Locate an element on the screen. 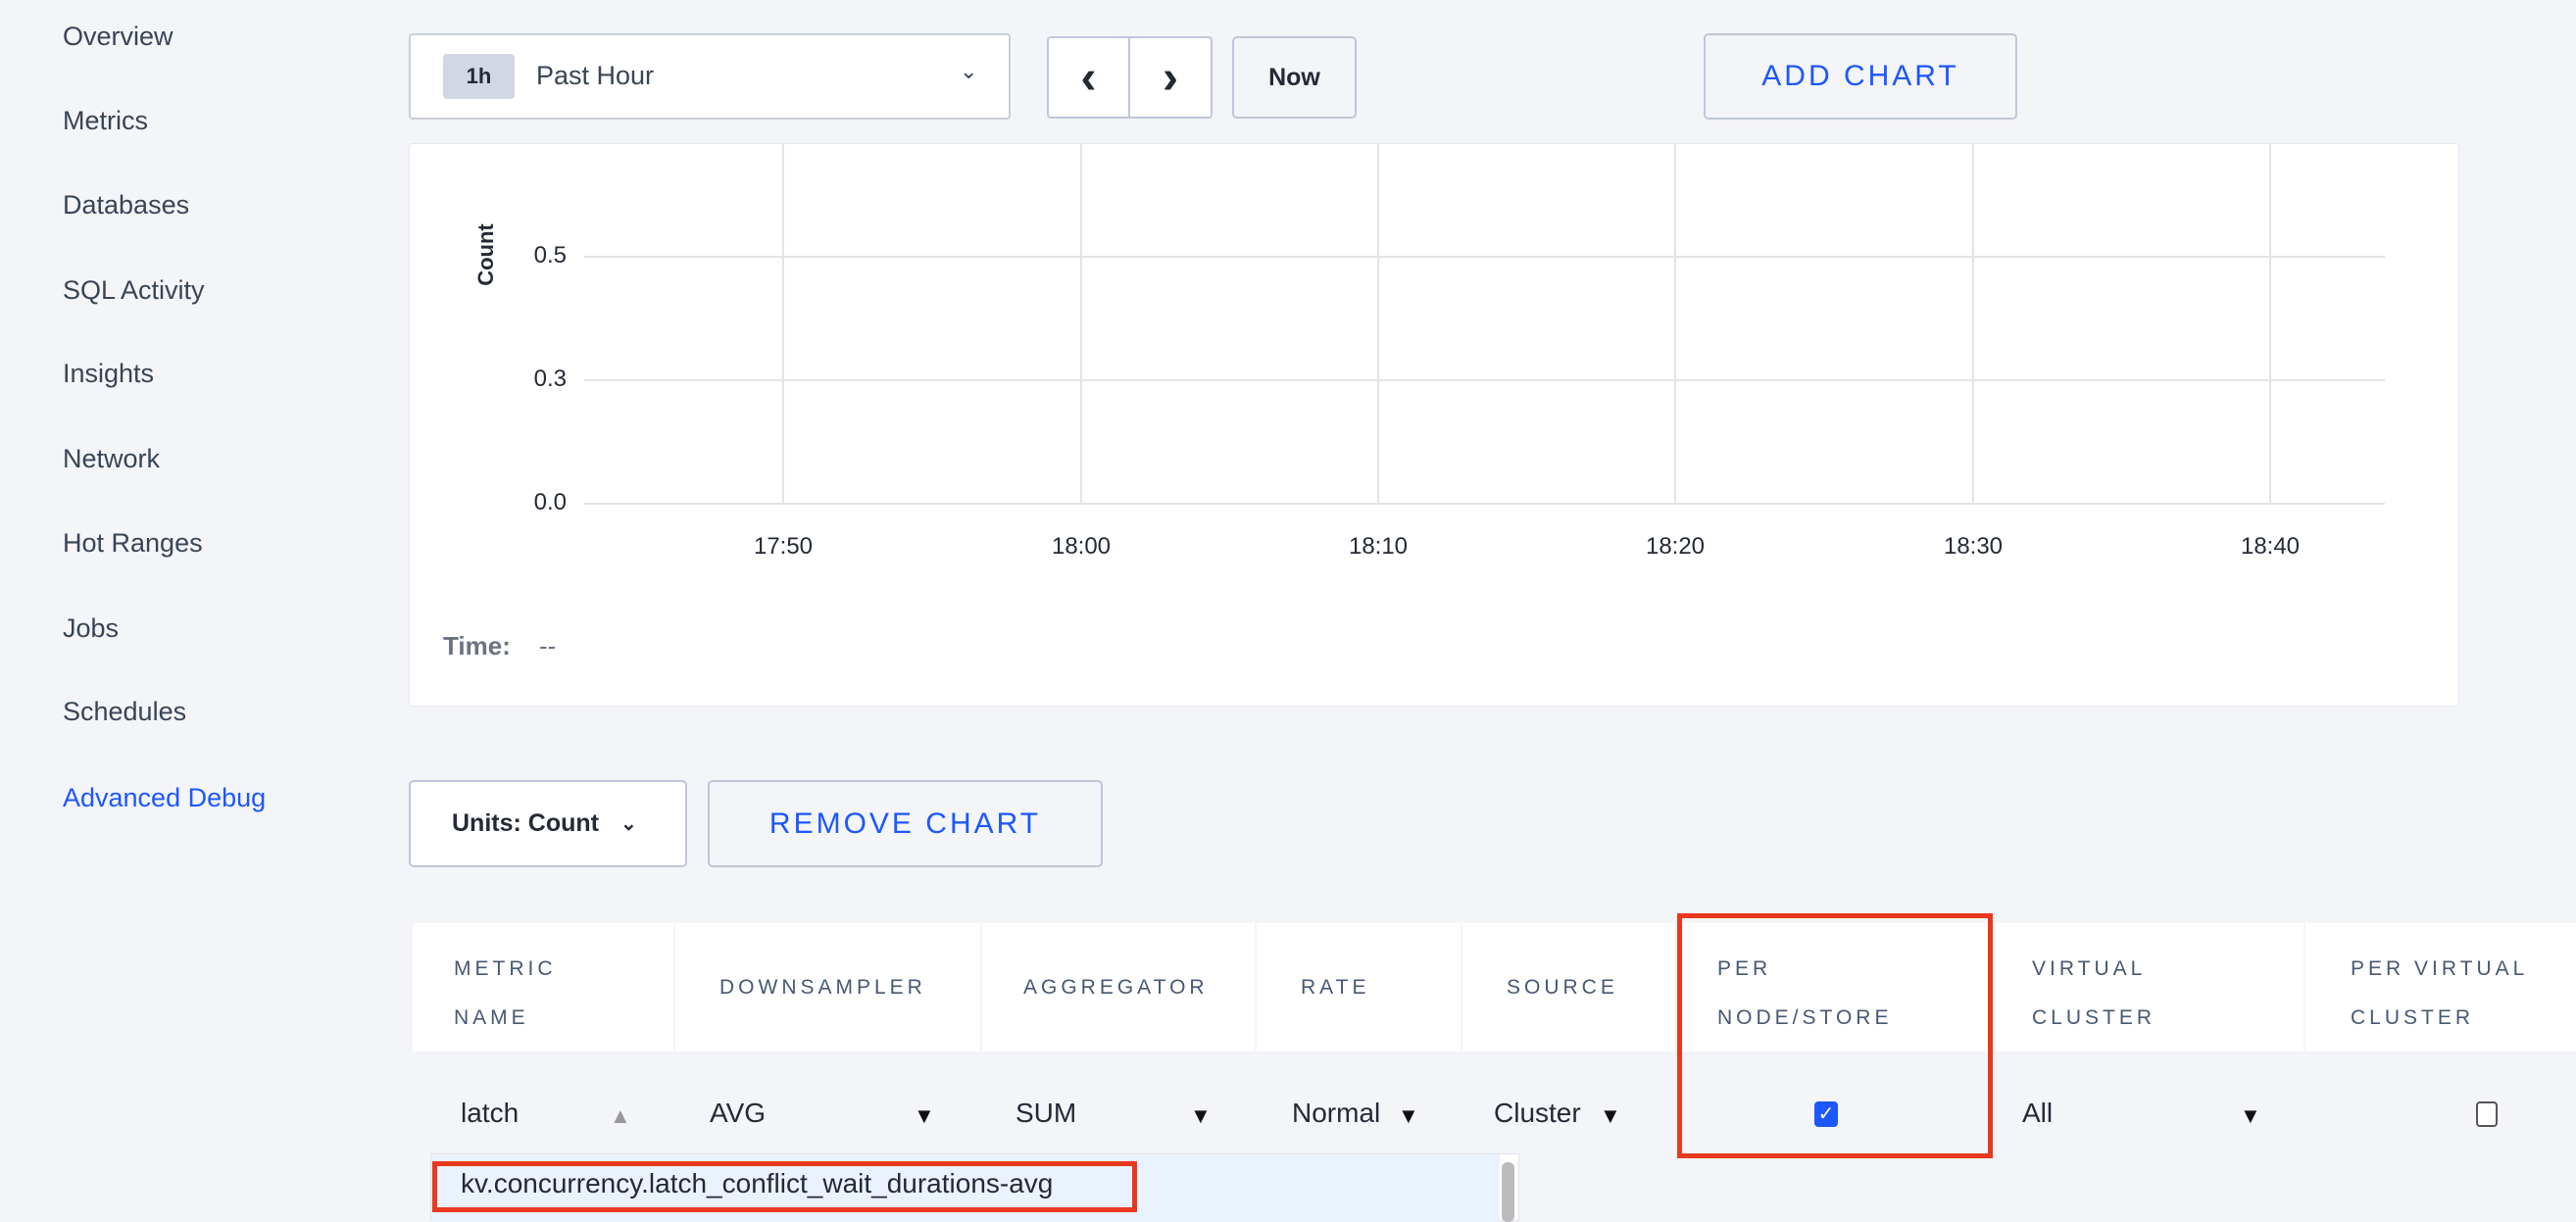  sidebar-item-hot-ranges: Hot Ranges is located at coordinates (133, 543).